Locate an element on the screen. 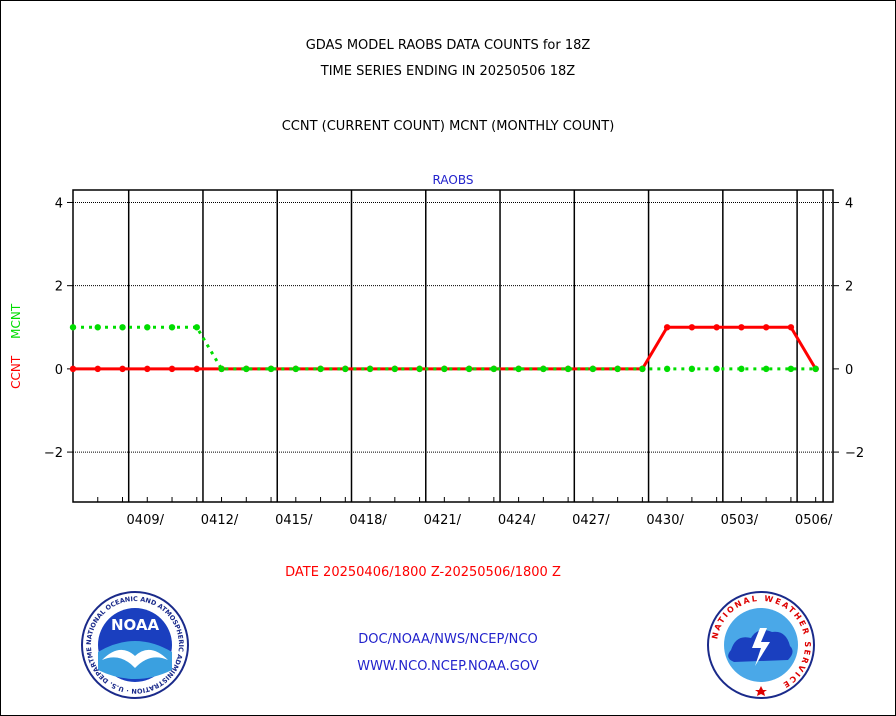  y-tick-label-left: 4 is located at coordinates (59, 203).